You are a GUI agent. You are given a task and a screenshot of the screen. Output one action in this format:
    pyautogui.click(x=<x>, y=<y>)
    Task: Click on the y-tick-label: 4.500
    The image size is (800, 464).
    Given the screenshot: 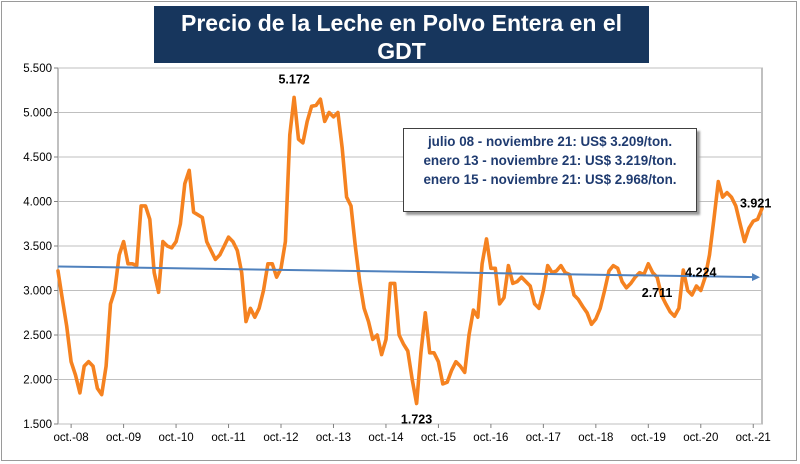 What is the action you would take?
    pyautogui.click(x=37, y=158)
    